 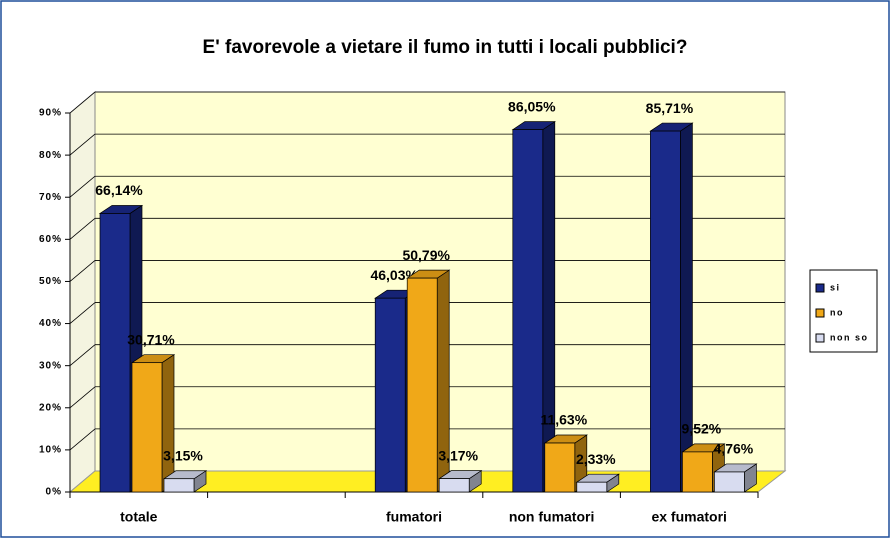 What do you see at coordinates (532, 106) in the screenshot?
I see `value-label: 86,05%` at bounding box center [532, 106].